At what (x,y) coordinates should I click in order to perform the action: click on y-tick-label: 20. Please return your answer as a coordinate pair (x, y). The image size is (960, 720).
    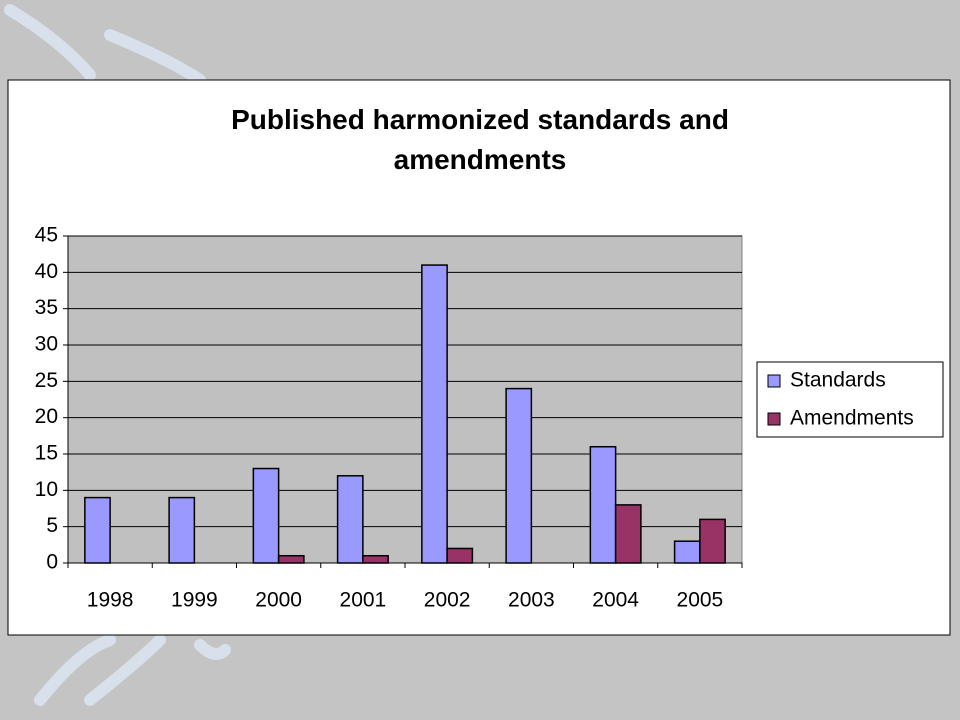
    Looking at the image, I should click on (46, 416).